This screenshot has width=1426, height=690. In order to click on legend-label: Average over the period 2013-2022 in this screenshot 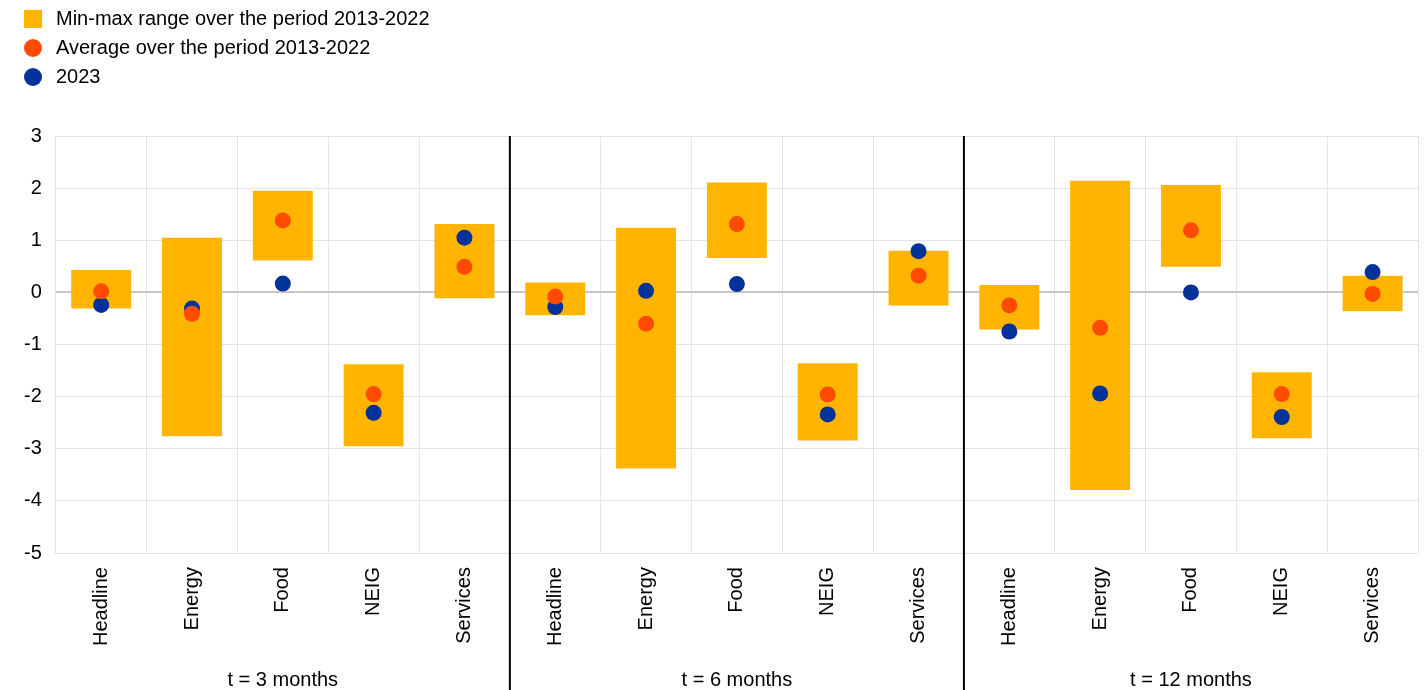, I will do `click(213, 47)`.